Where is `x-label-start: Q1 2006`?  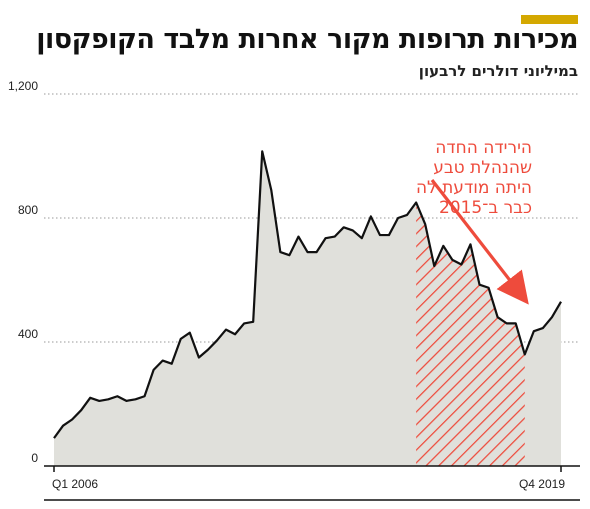 x-label-start: Q1 2006 is located at coordinates (75, 484).